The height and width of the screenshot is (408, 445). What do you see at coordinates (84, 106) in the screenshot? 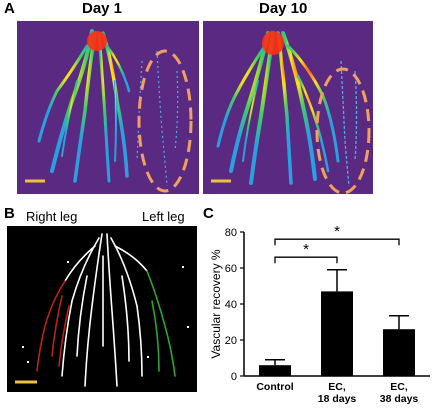
I see `day1-vessels` at bounding box center [84, 106].